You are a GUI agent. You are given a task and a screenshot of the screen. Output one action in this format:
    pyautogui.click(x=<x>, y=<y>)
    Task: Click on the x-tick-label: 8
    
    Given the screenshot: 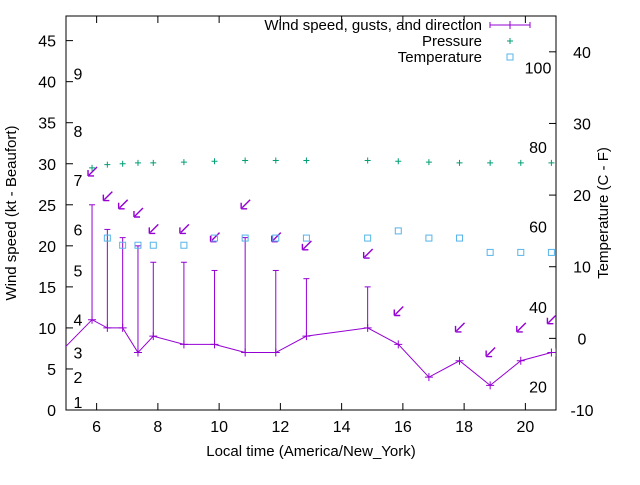 What is the action you would take?
    pyautogui.click(x=157, y=427)
    